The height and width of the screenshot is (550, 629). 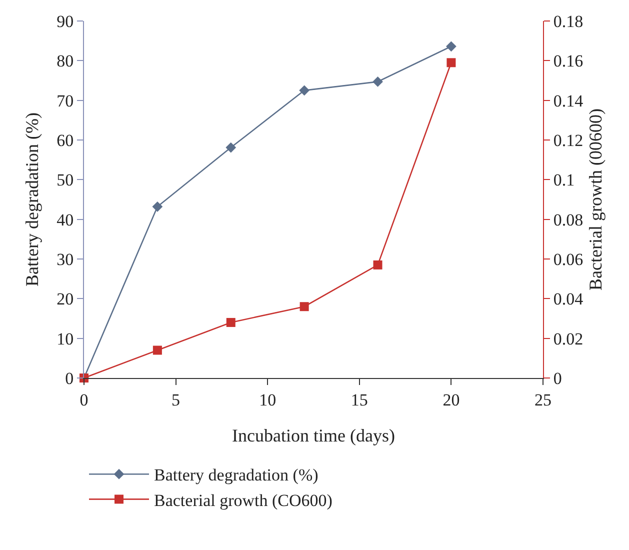 What do you see at coordinates (65, 180) in the screenshot?
I see `y-tick-label: 50` at bounding box center [65, 180].